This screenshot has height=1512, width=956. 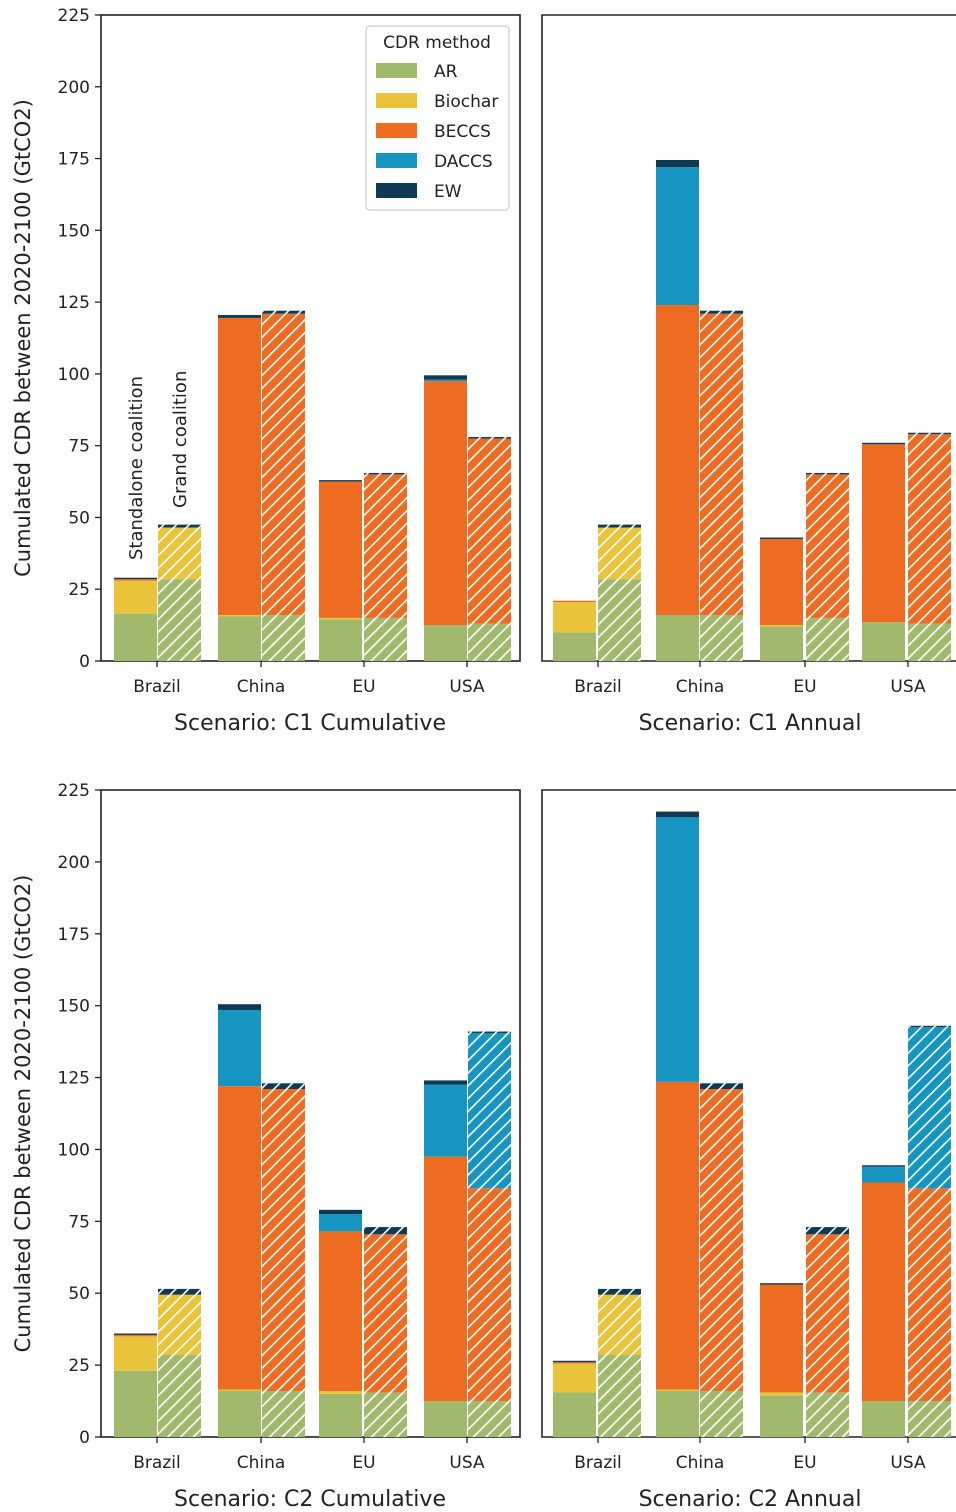 I want to click on panel-title: Scenario: C1 Annual, so click(x=750, y=723).